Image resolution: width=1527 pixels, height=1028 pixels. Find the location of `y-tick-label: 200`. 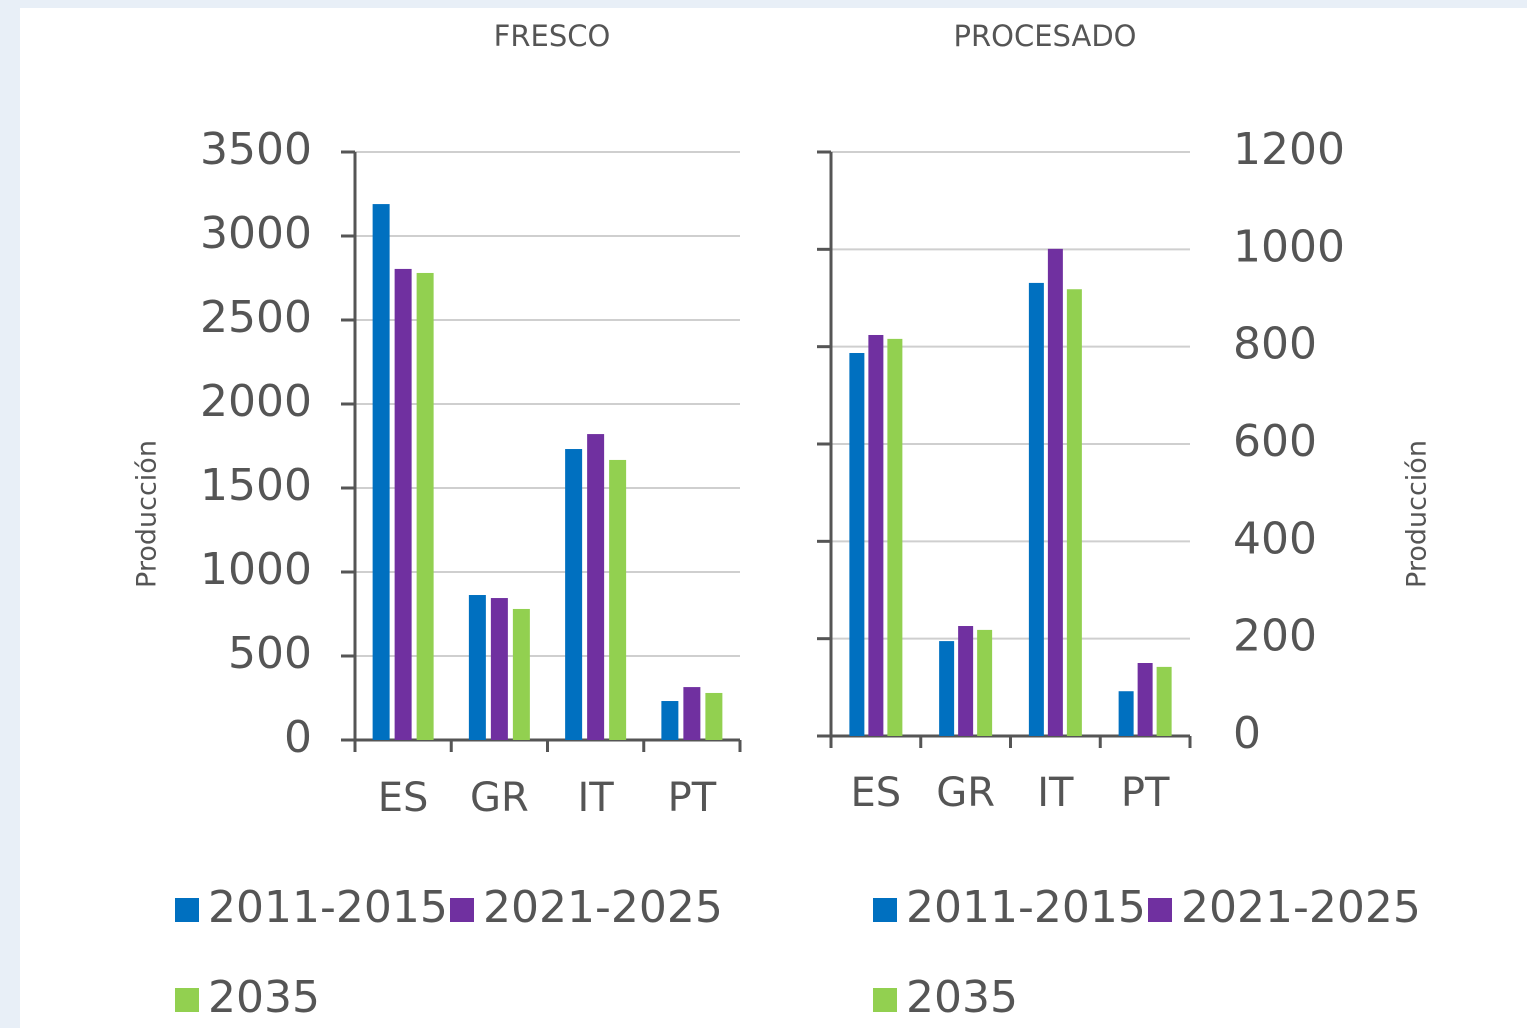

y-tick-label: 200 is located at coordinates (1275, 636).